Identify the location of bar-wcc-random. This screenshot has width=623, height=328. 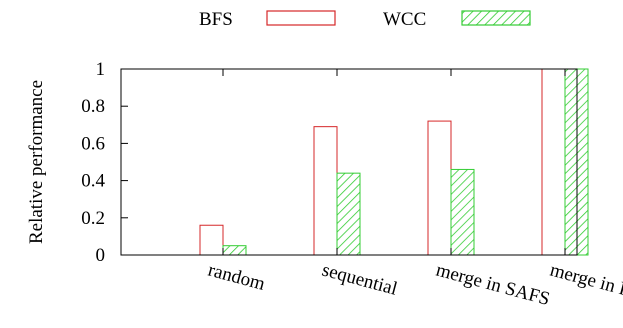
(234, 250).